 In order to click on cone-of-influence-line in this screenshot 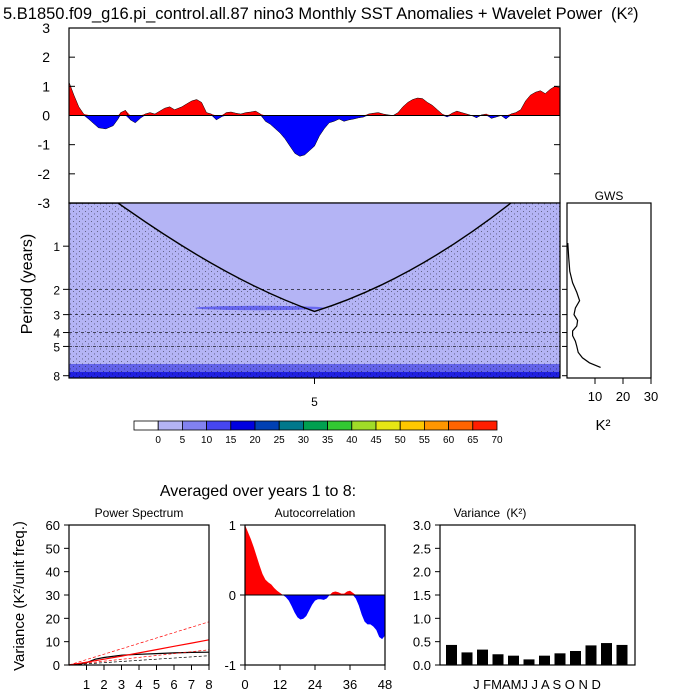, I will do `click(290, 258)`.